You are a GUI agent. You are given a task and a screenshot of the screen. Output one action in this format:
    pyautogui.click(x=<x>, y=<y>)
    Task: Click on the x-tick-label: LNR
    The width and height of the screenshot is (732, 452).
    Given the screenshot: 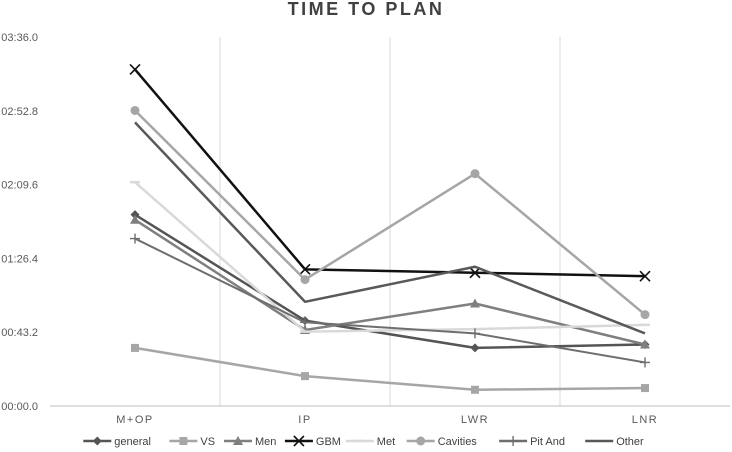 What is the action you would take?
    pyautogui.click(x=645, y=420)
    